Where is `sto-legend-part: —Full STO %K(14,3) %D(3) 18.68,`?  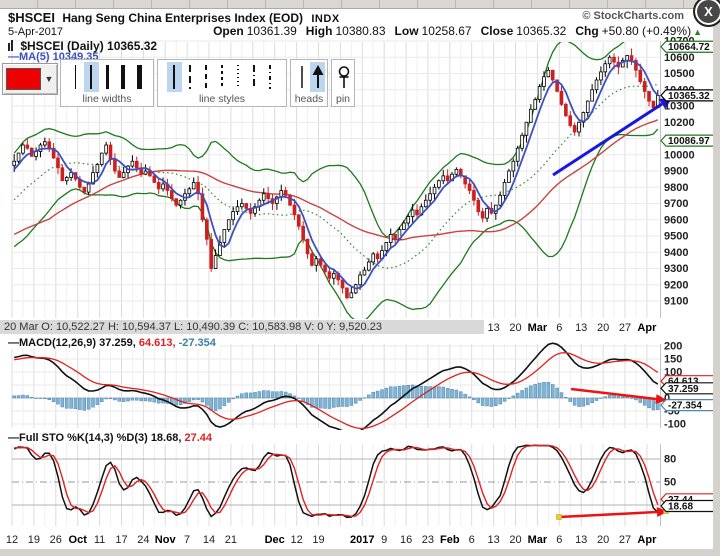 sto-legend-part: —Full STO %K(14,3) %D(3) 18.68, is located at coordinates (95, 438).